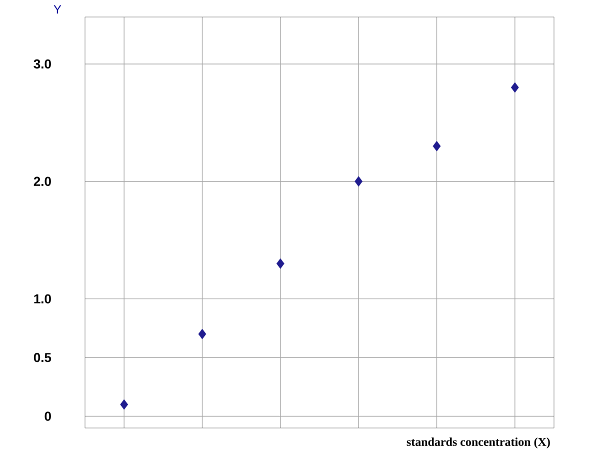 The image size is (600, 458). What do you see at coordinates (42, 64) in the screenshot?
I see `y-tick-label: 3.0` at bounding box center [42, 64].